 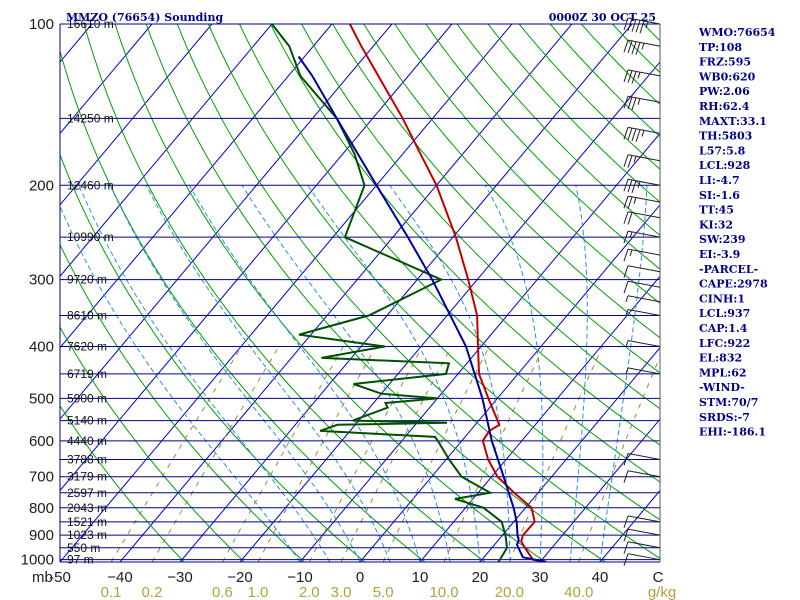 I want to click on sounding-index-value: FRZ:595, so click(x=725, y=62).